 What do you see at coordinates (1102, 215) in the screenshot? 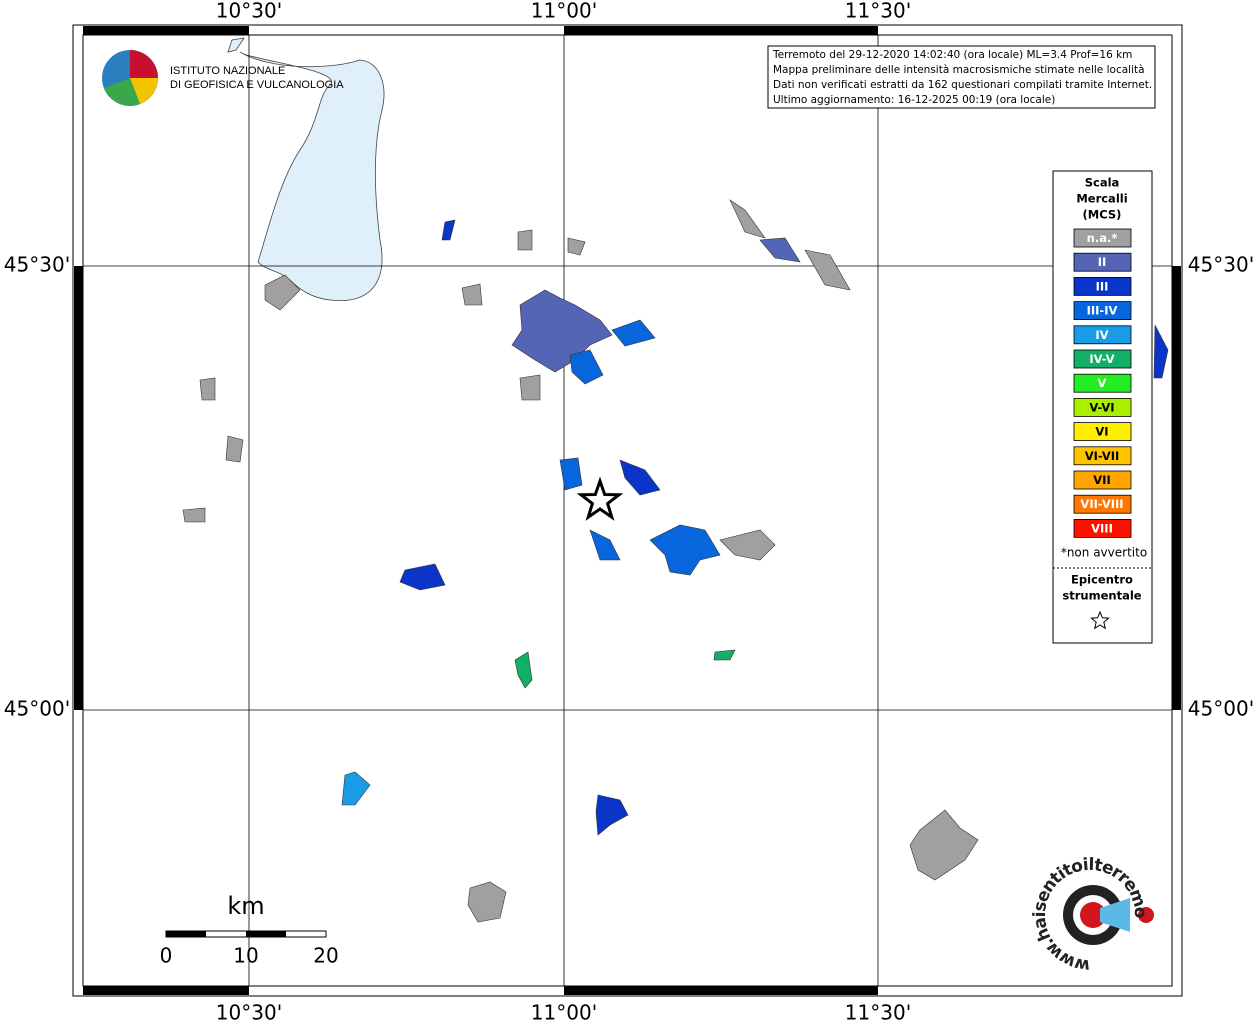
I see `legend-title: (MCS)` at bounding box center [1102, 215].